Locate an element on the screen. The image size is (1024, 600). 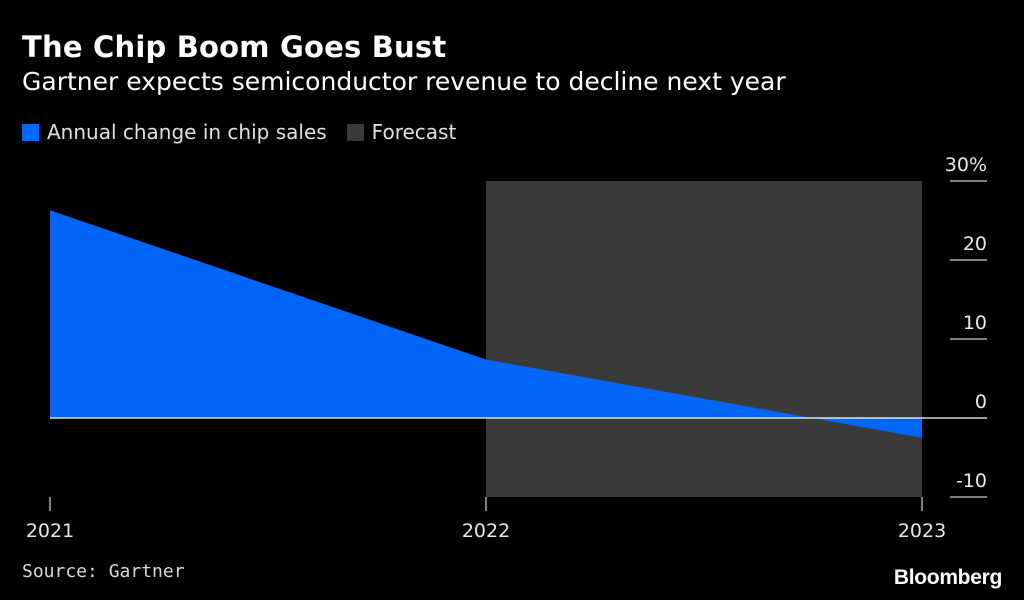
y-tick-label: 0 is located at coordinates (981, 402).